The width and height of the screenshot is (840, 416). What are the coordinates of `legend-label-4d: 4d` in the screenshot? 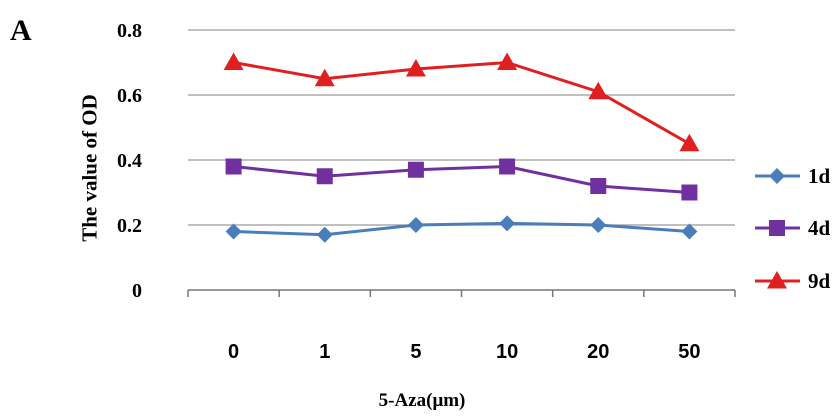 It's located at (819, 228).